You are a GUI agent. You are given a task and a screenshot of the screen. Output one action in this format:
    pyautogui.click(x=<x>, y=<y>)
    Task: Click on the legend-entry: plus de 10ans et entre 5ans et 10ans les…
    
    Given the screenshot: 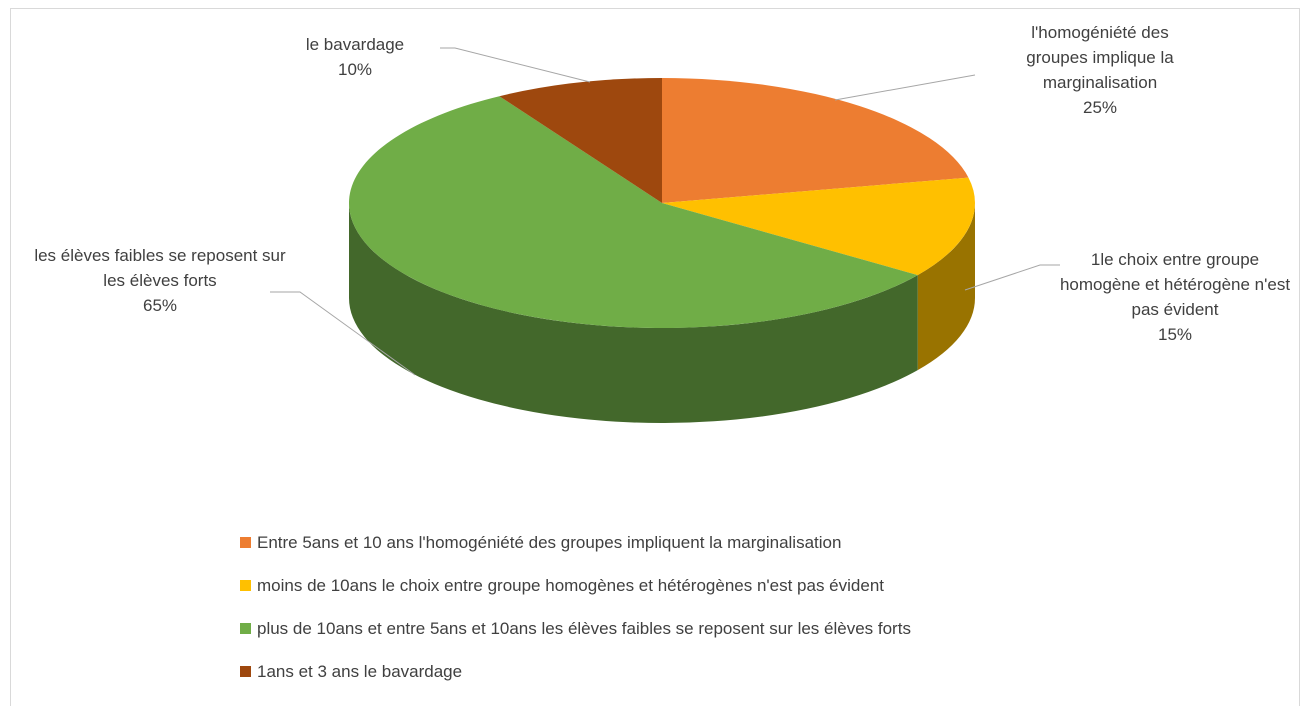 What is the action you would take?
    pyautogui.click(x=575, y=629)
    